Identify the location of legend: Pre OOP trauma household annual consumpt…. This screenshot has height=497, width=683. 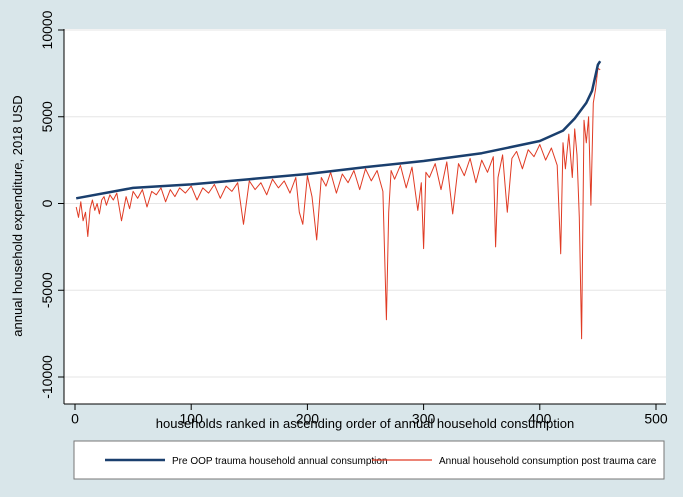
(369, 460).